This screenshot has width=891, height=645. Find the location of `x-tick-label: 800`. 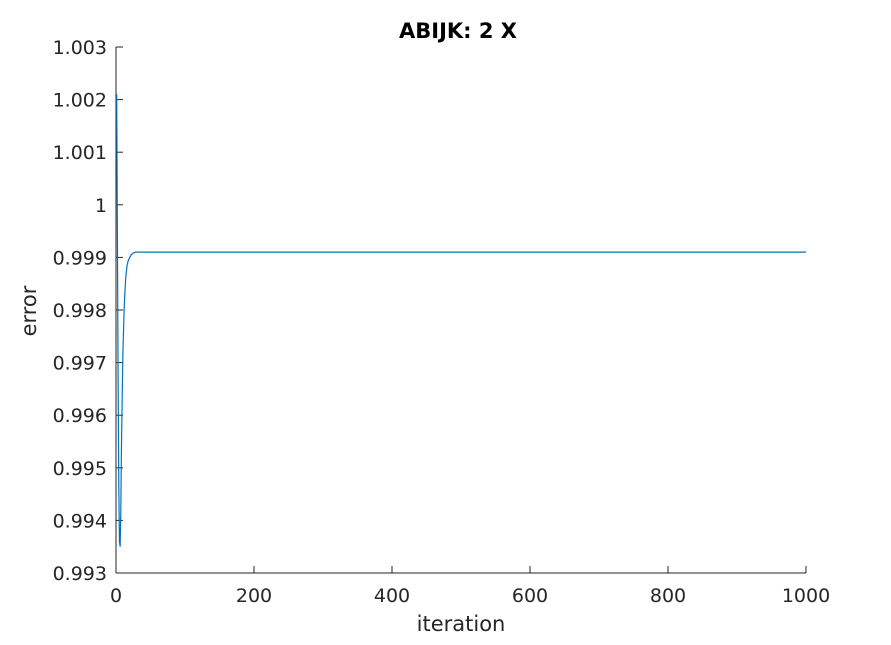

x-tick-label: 800 is located at coordinates (668, 596).